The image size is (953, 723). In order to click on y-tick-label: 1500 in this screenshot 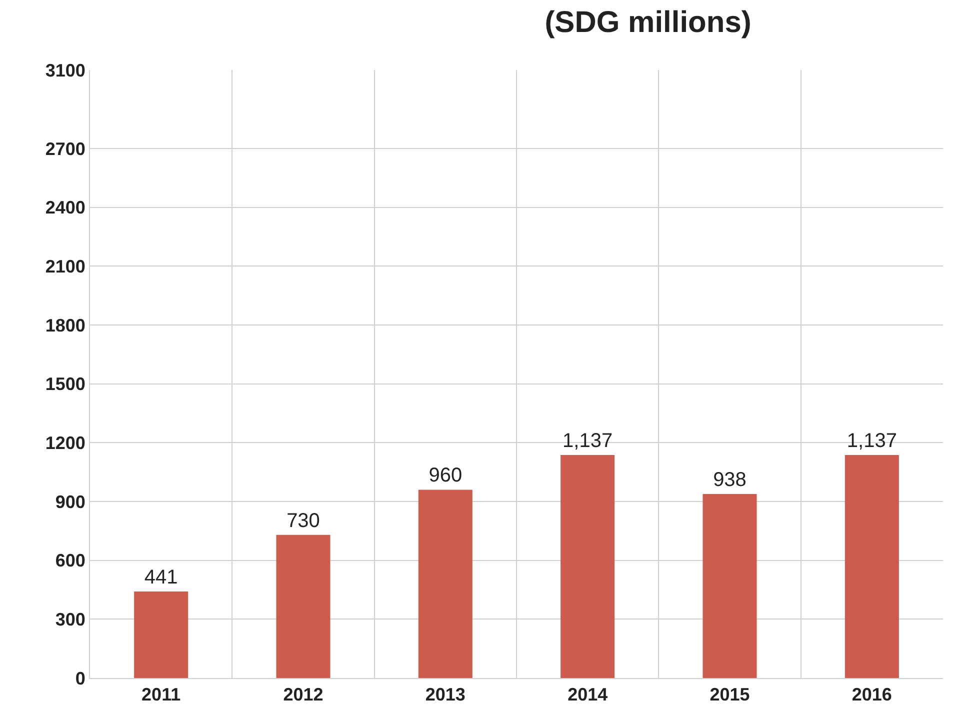, I will do `click(65, 384)`.